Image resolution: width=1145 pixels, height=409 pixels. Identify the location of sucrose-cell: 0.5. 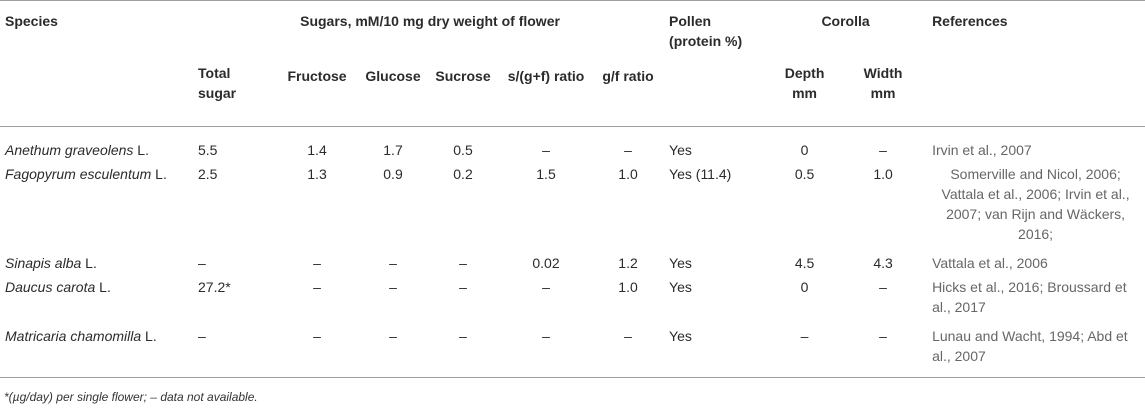
(463, 149).